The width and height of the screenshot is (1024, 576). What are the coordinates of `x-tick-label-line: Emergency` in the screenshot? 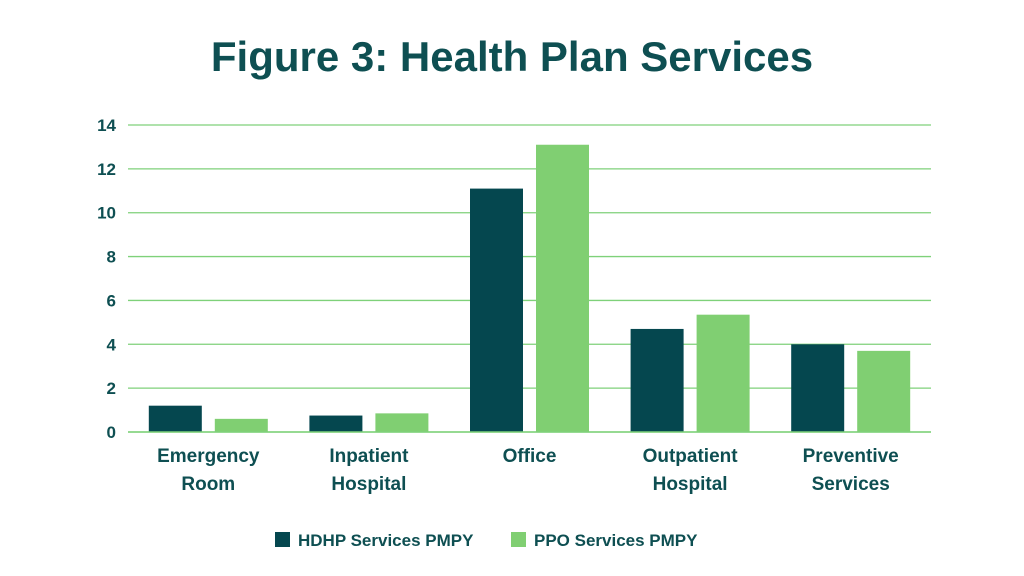 It's located at (208, 456).